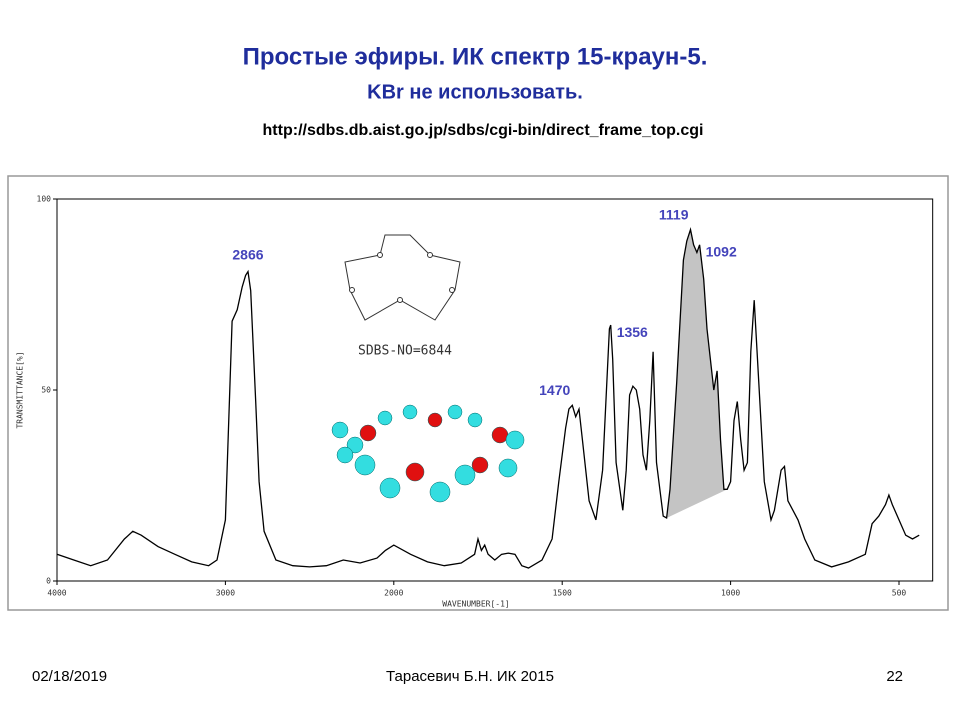 Image resolution: width=960 pixels, height=720 pixels. I want to click on x-tick-label: 500, so click(899, 593).